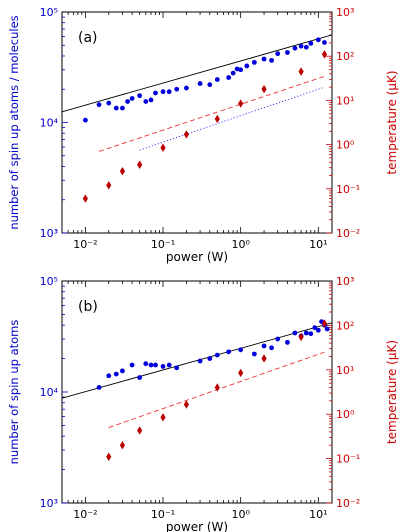 This screenshot has width=407, height=532. What do you see at coordinates (211, 113) in the screenshot?
I see `fit-line-dashed` at bounding box center [211, 113].